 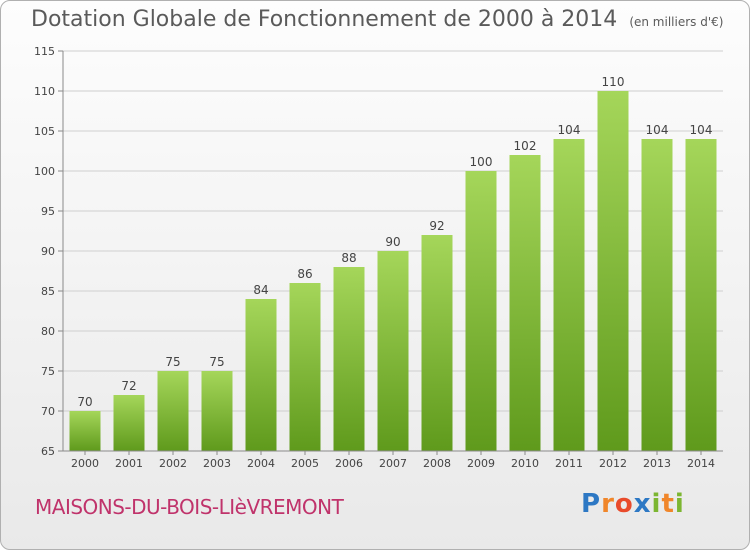 What do you see at coordinates (48, 411) in the screenshot?
I see `y-tick-label: 70` at bounding box center [48, 411].